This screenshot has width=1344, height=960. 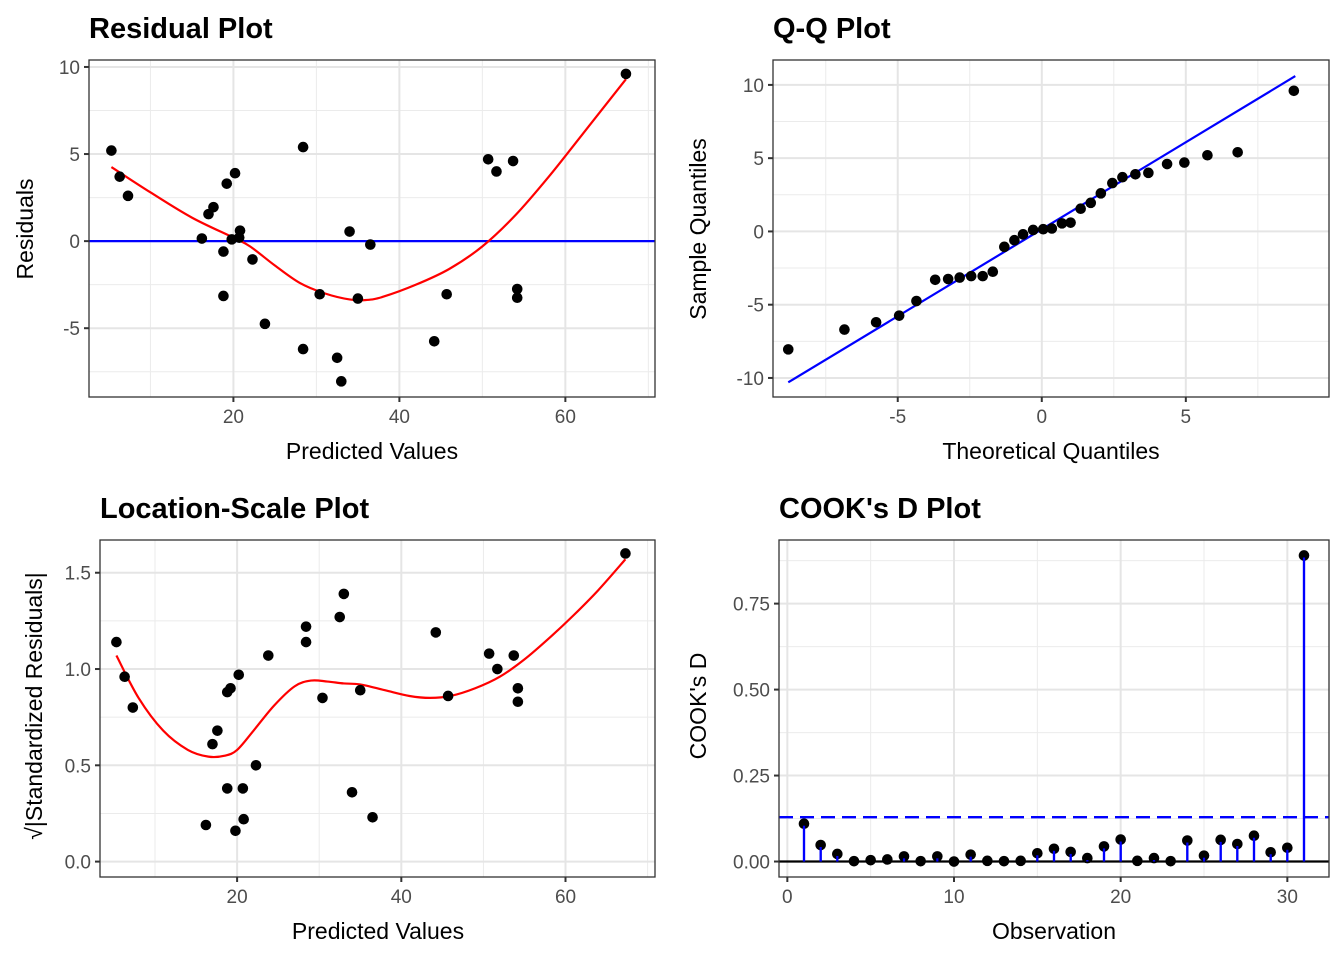 What do you see at coordinates (751, 605) in the screenshot?
I see `cooks-d-plot-y-tick-label: 0.75` at bounding box center [751, 605].